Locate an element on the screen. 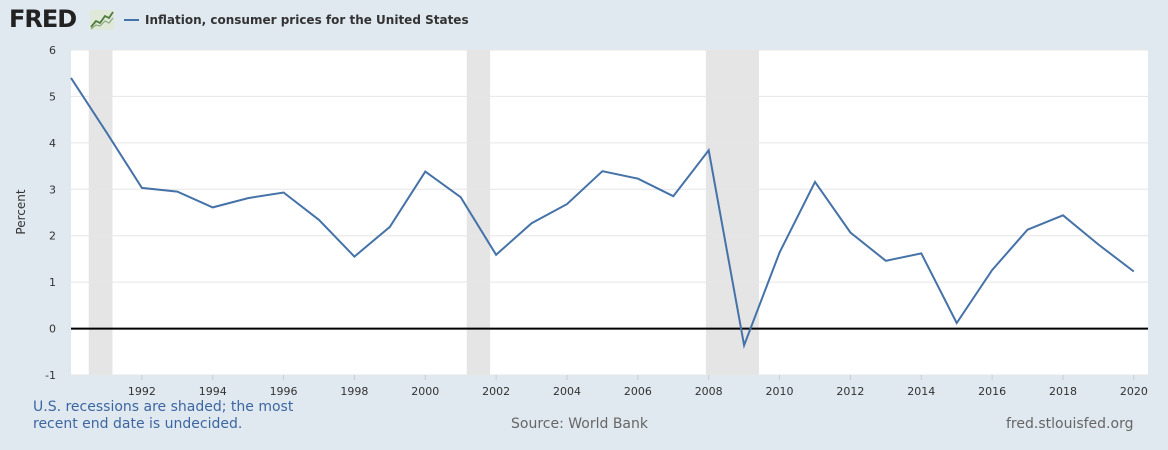  y-tick-label: -1 is located at coordinates (50, 375).